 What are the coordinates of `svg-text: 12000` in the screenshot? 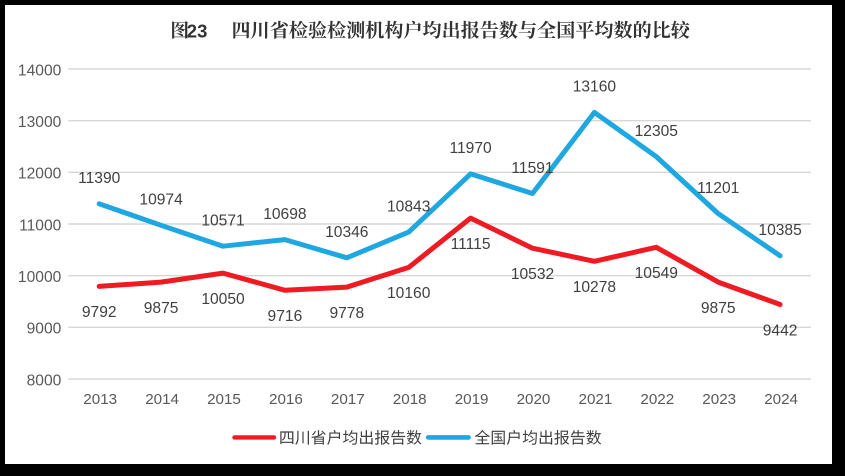 It's located at (40, 174).